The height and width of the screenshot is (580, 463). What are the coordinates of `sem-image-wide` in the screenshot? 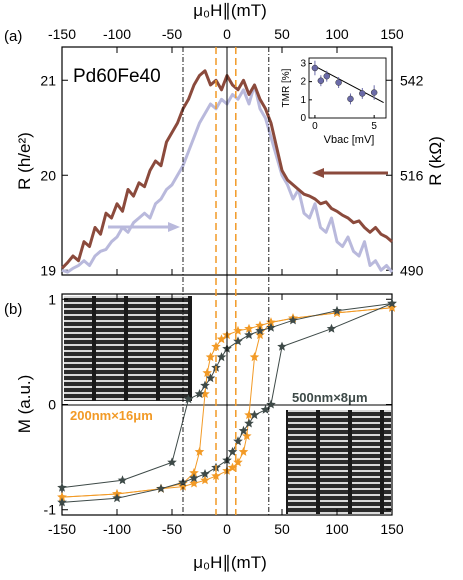 It's located at (338, 462).